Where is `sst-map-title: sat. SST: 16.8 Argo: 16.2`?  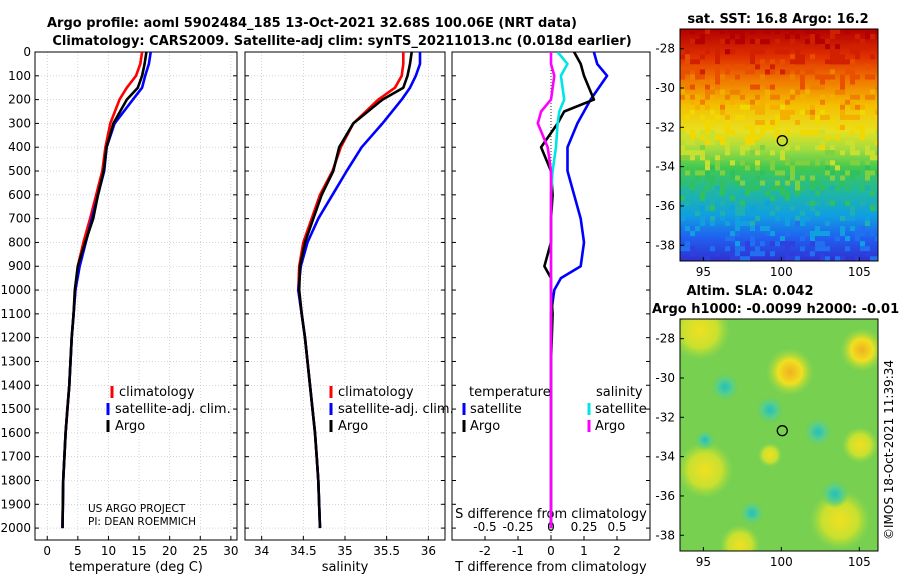 sst-map-title: sat. SST: 16.8 Argo: 16.2 is located at coordinates (777, 19).